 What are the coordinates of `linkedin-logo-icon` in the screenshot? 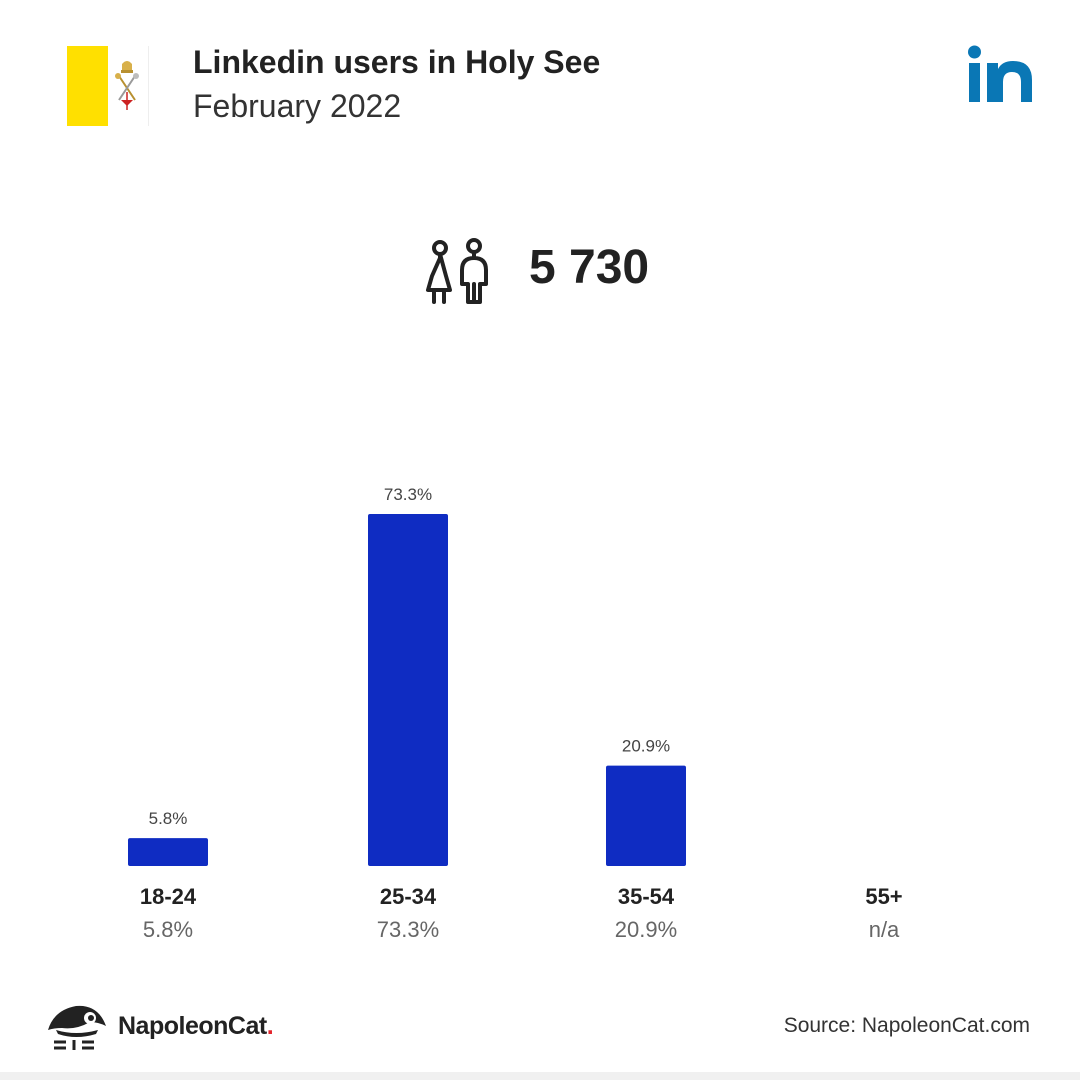 It's located at (1000, 73).